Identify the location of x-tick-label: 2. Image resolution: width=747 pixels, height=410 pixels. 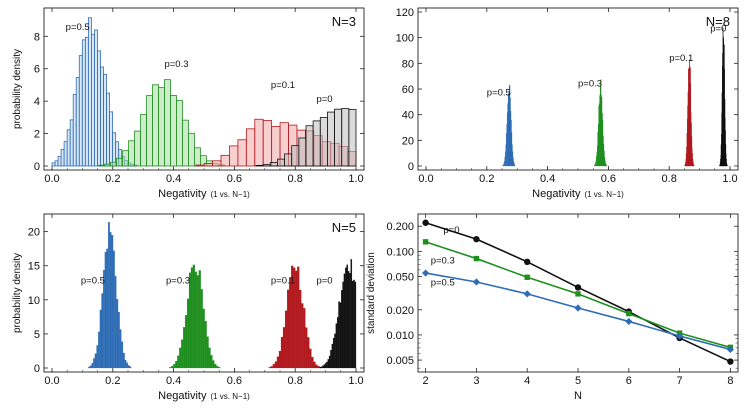
(426, 381).